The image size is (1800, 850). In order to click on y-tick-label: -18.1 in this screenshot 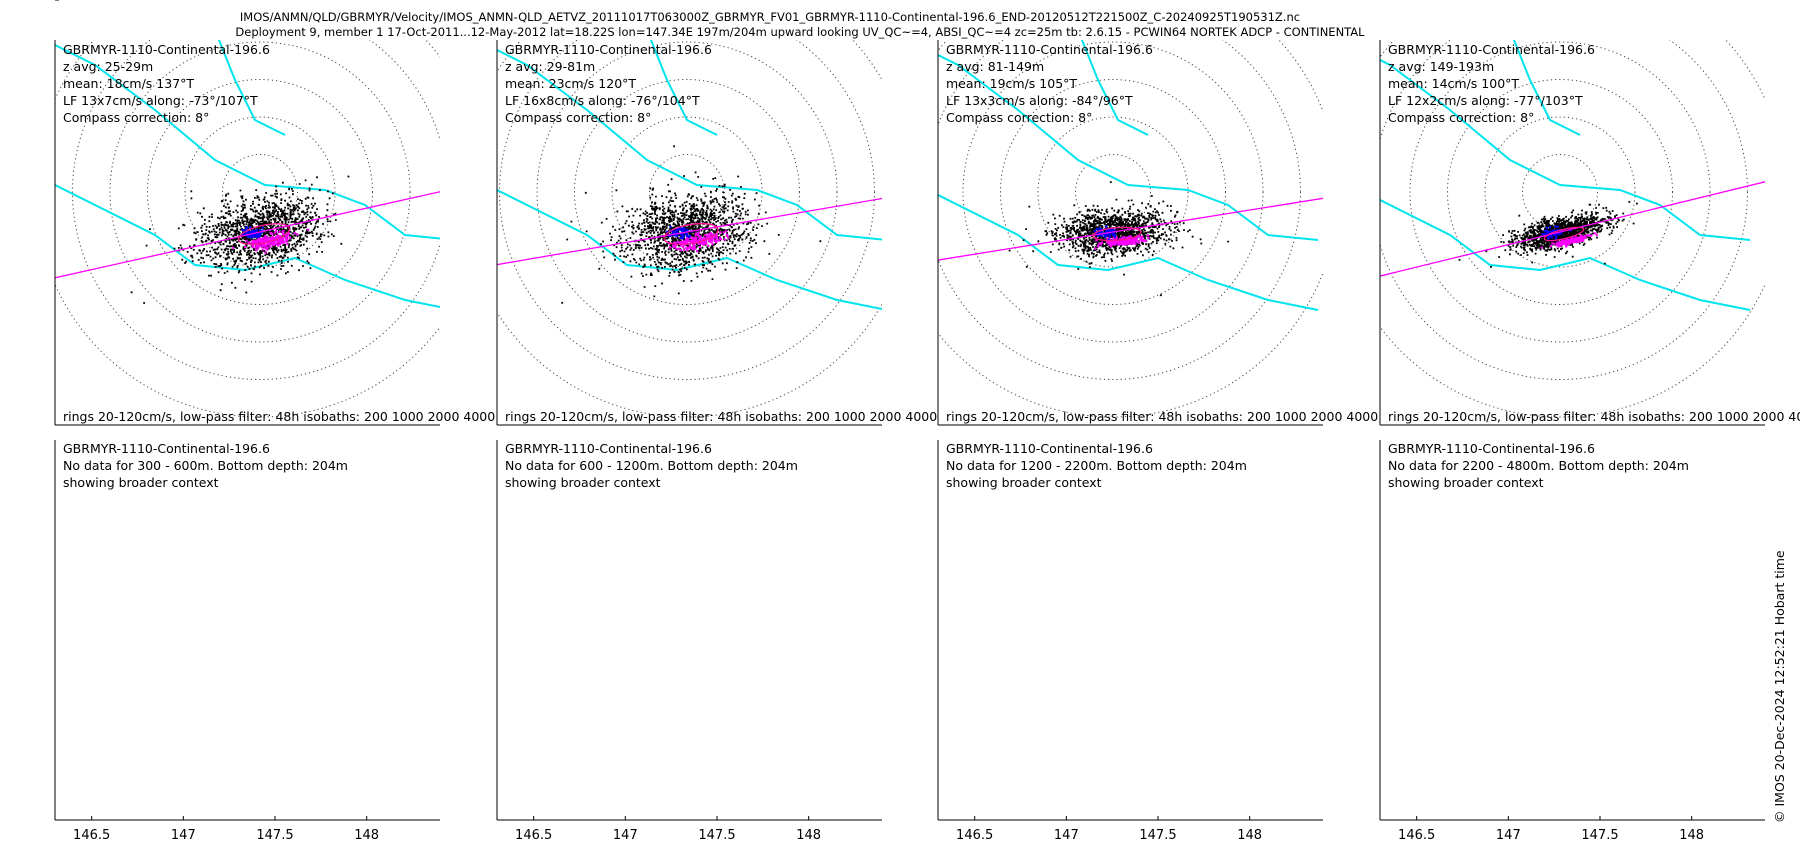, I will do `click(32, 2)`.